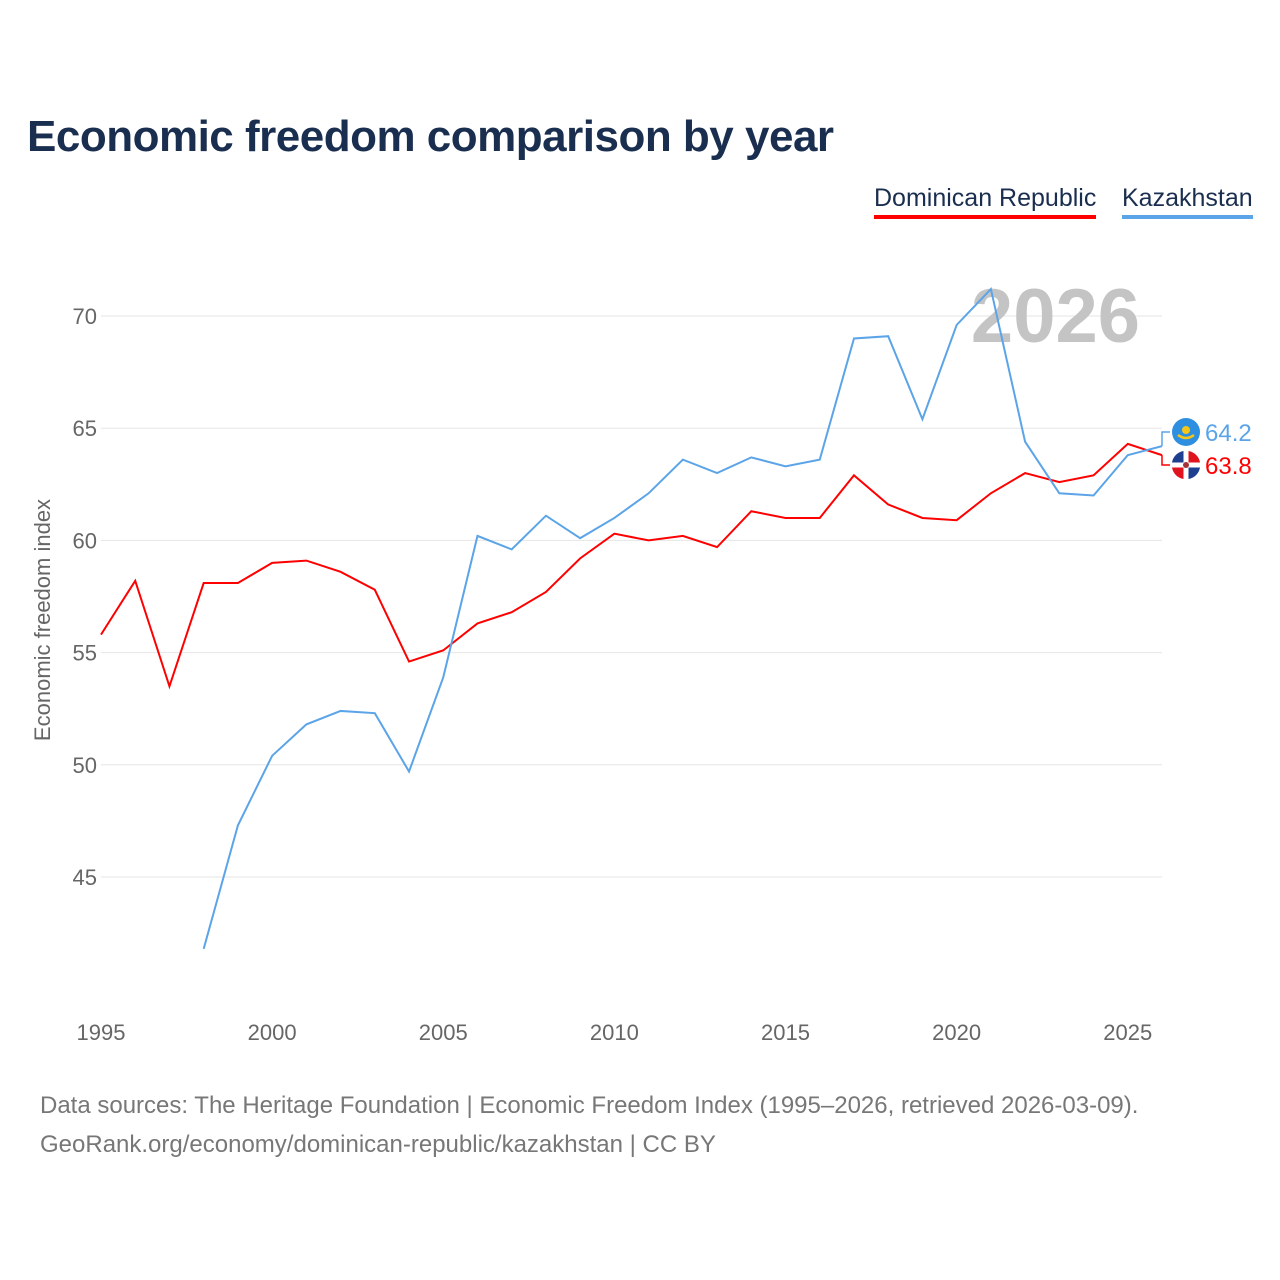 Image resolution: width=1280 pixels, height=1280 pixels. I want to click on x-tick-label: 1995, so click(101, 1032).